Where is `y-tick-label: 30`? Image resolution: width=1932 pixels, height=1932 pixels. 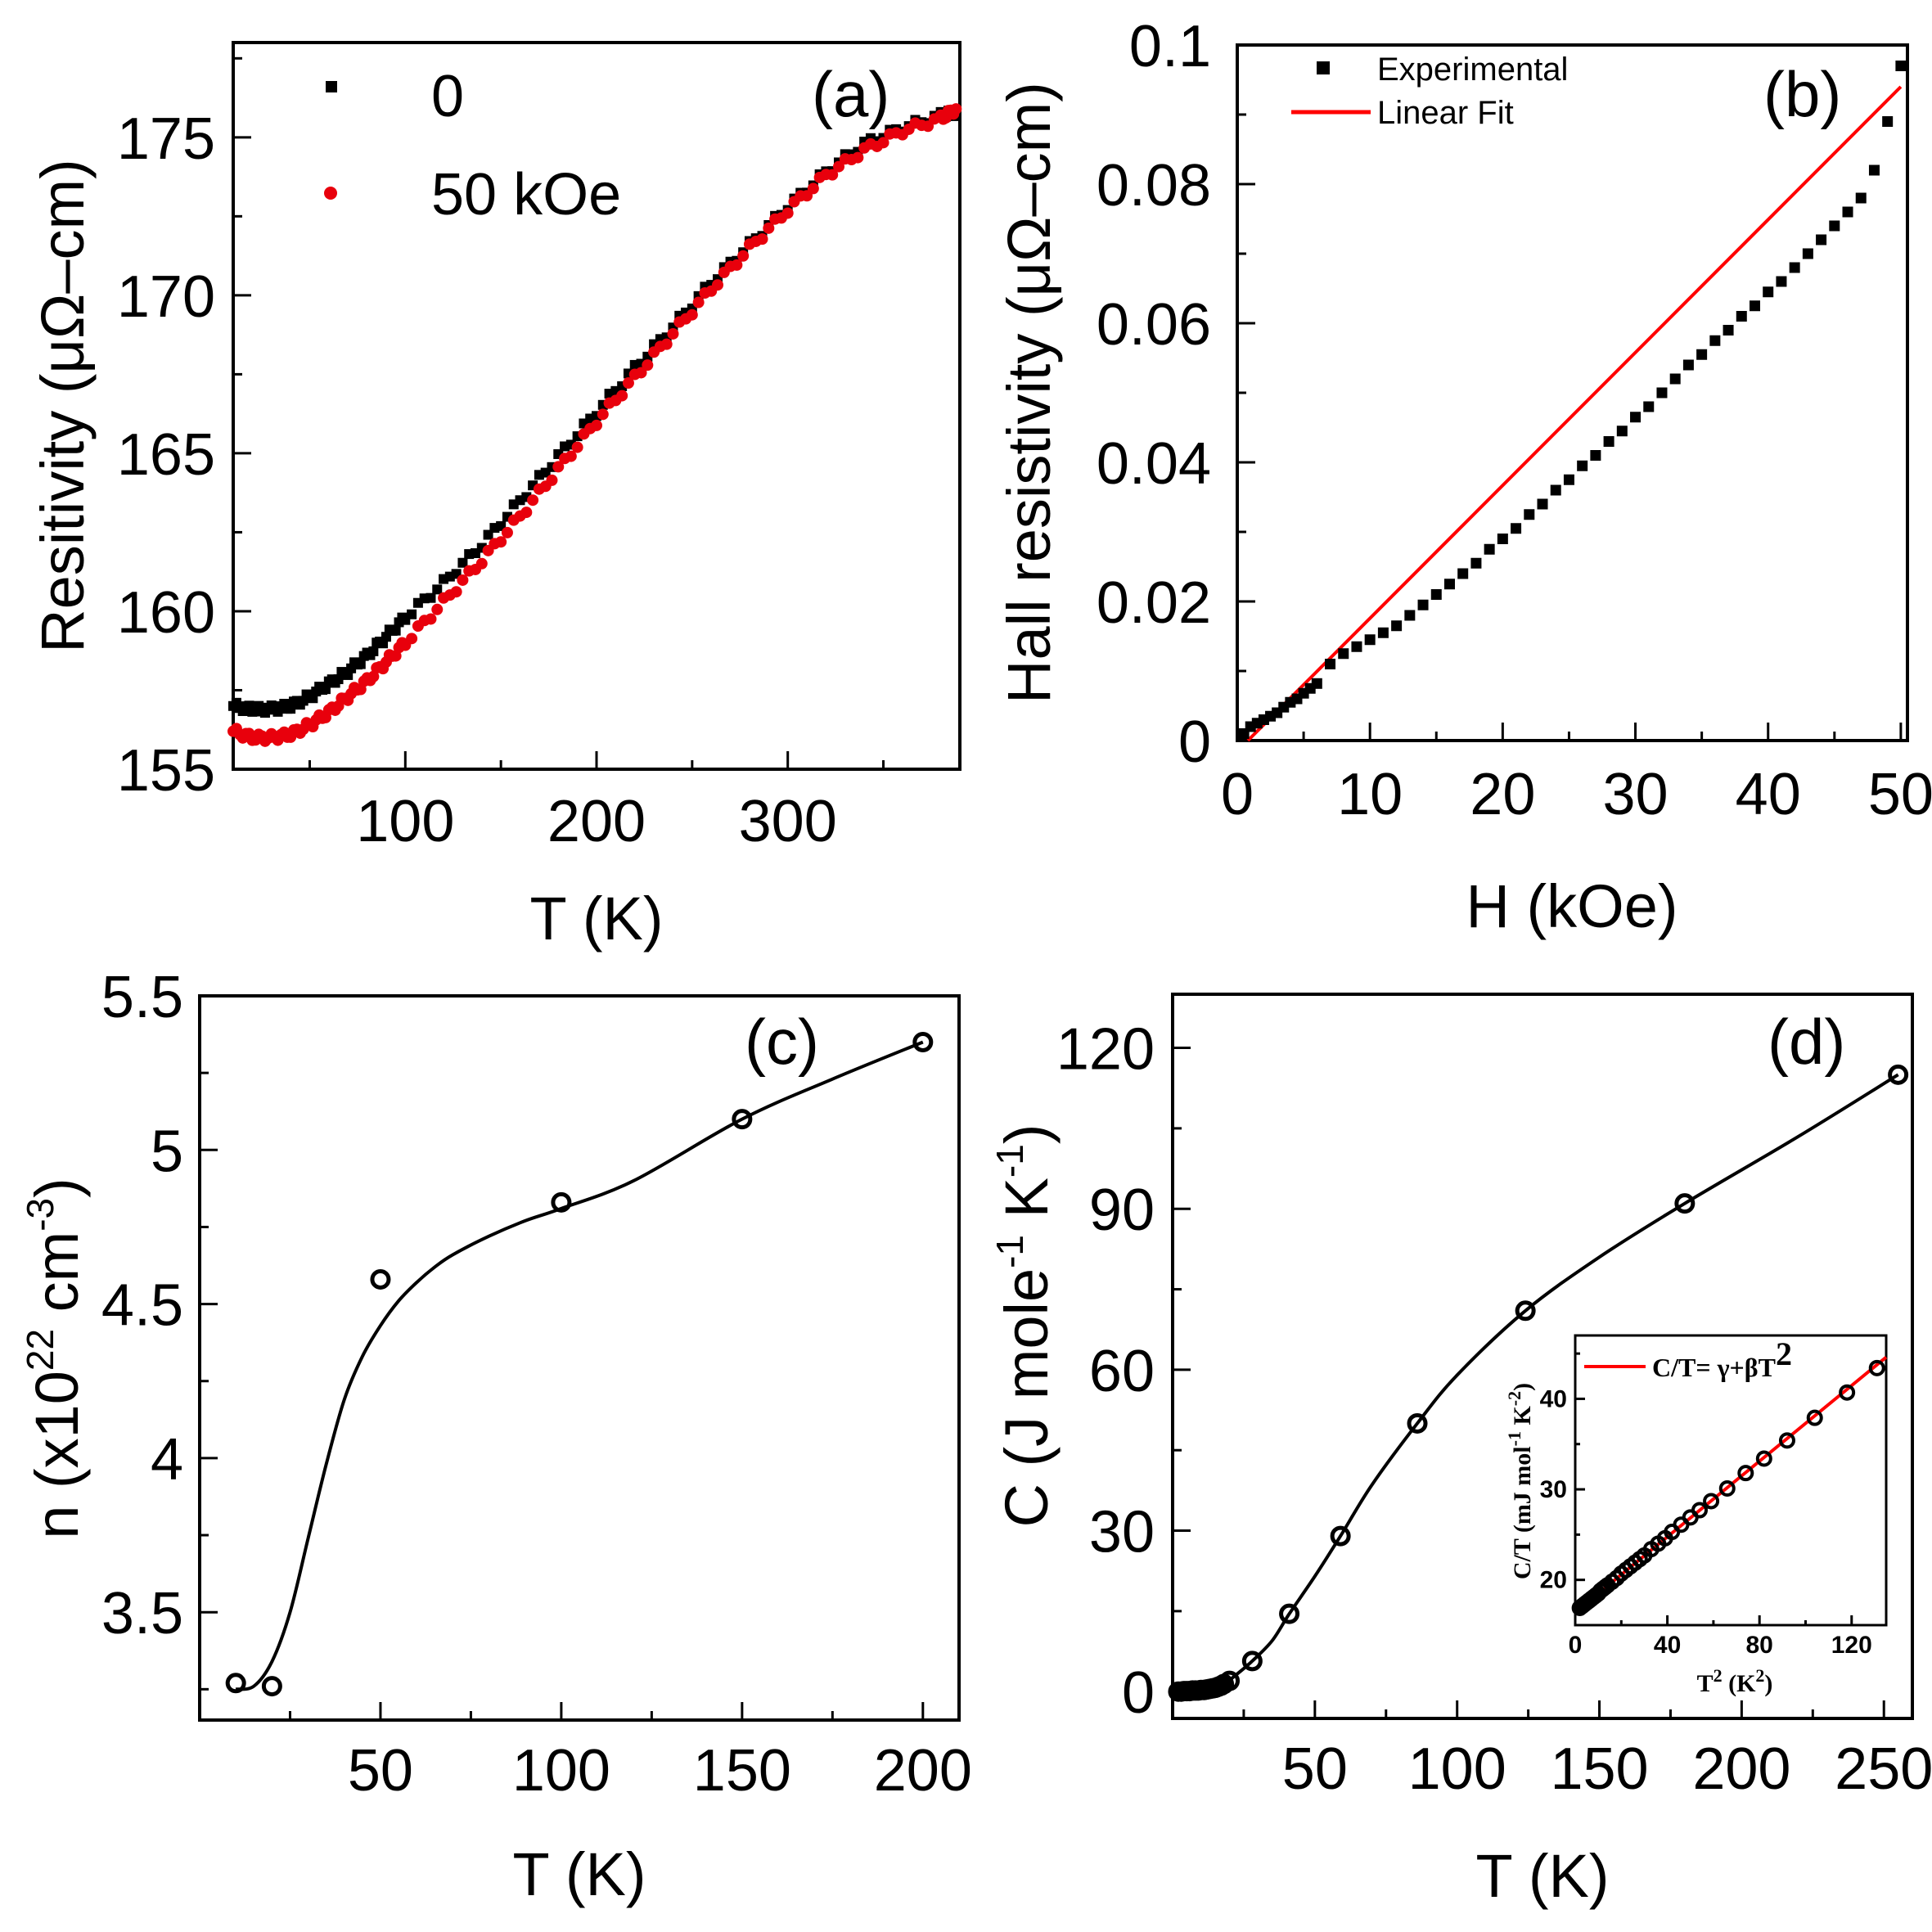 y-tick-label: 30 is located at coordinates (1554, 1489).